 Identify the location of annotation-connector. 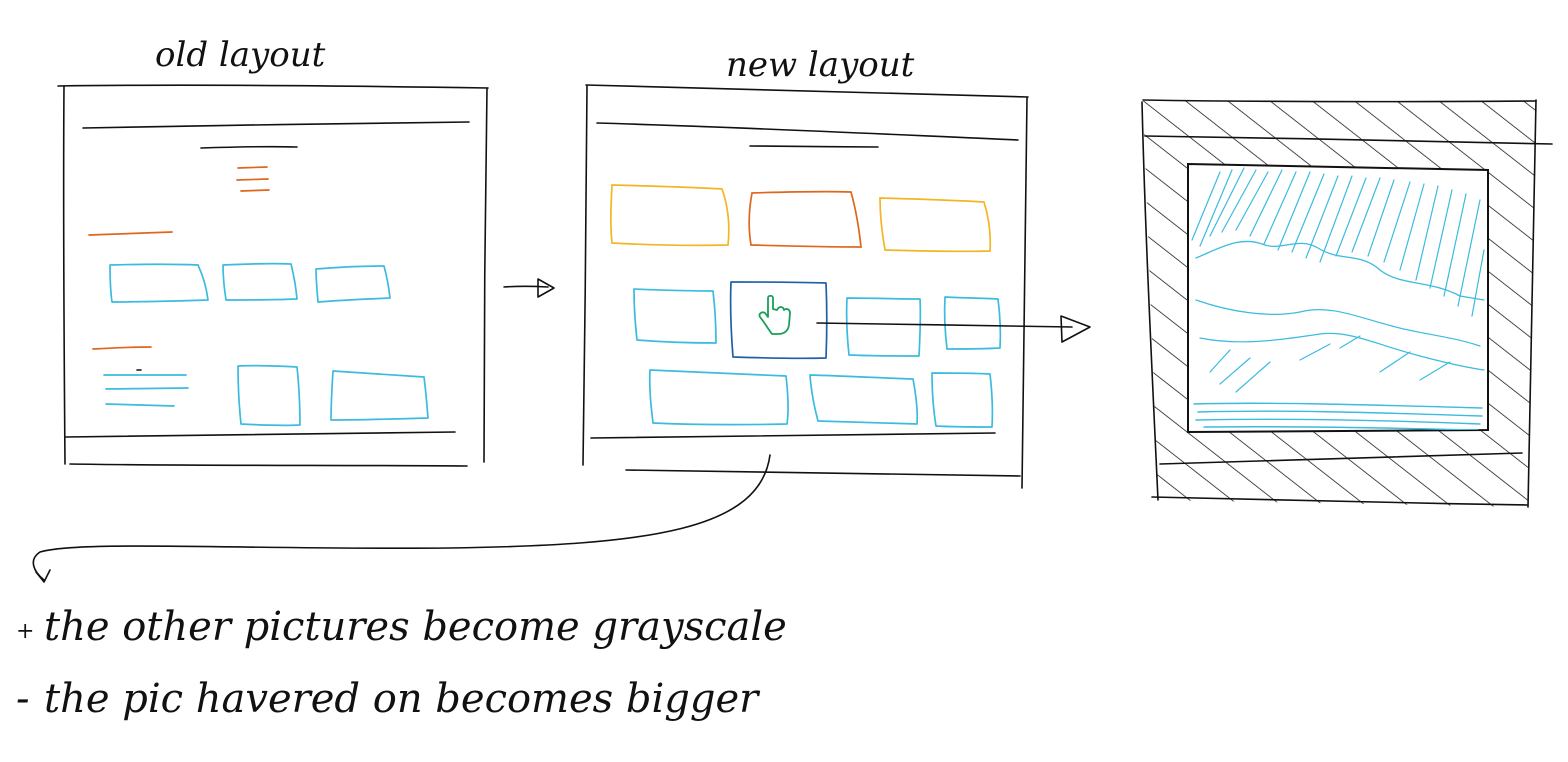
(401, 518).